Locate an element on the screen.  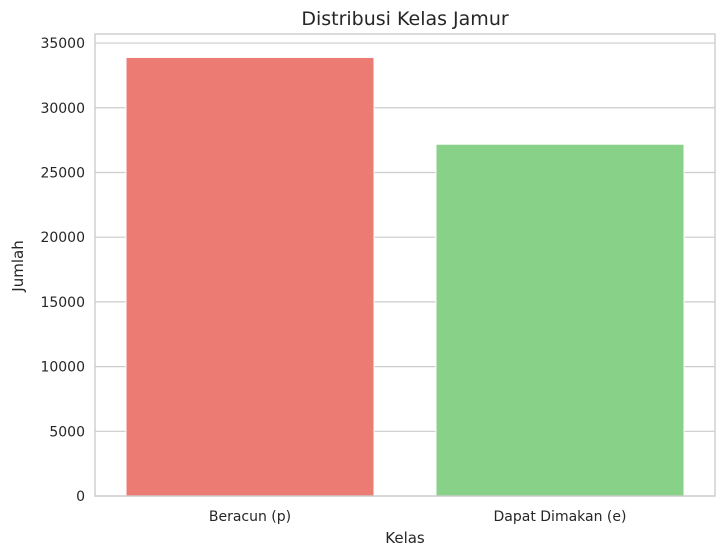
y-tick-label: 5000 is located at coordinates (67, 432).